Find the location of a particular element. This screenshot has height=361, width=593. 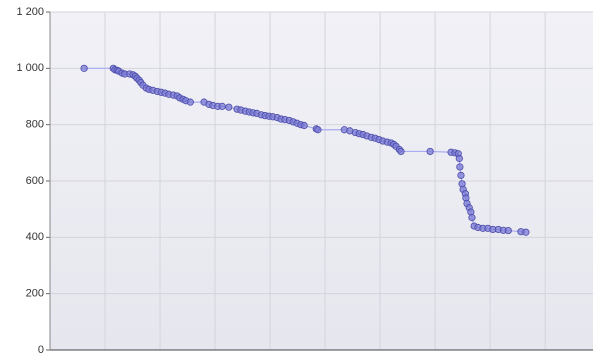

y-tick-label: 0 is located at coordinates (41, 350).